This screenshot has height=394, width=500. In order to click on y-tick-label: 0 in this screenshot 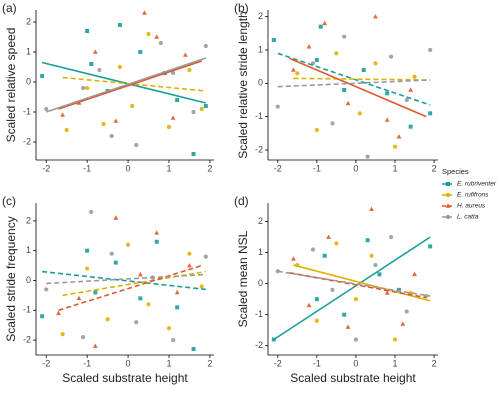, I will do `click(260, 283)`.